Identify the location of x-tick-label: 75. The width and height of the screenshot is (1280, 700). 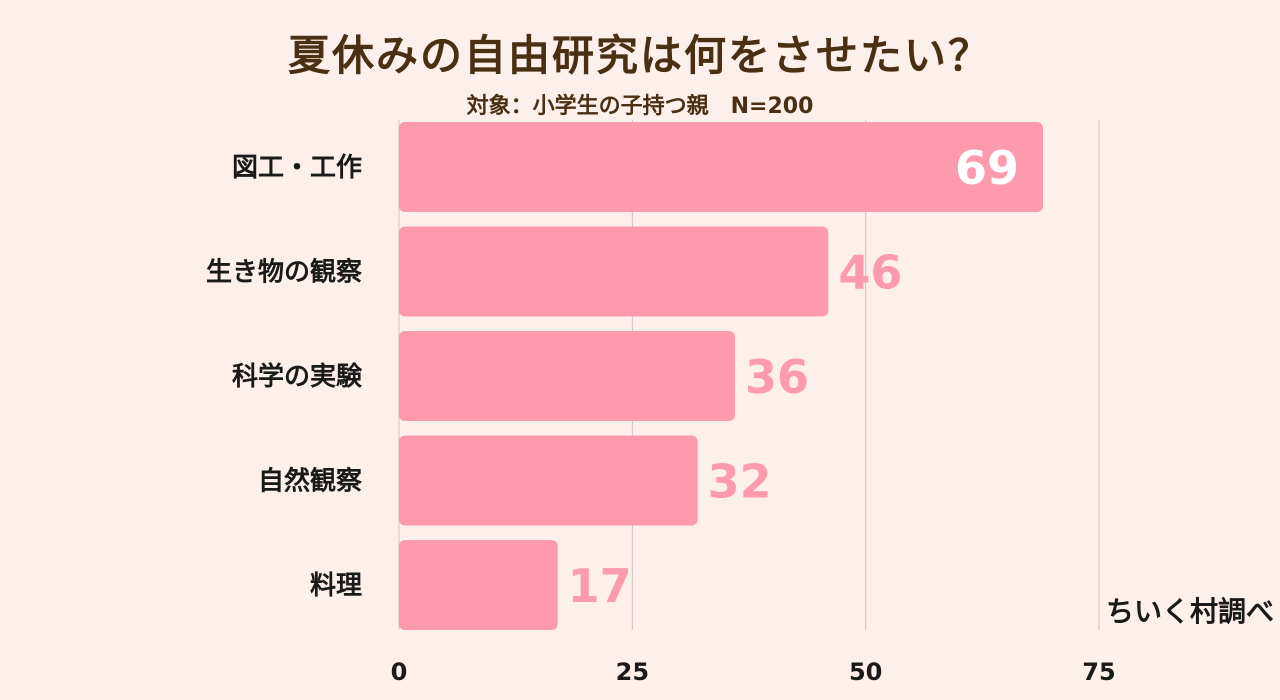
(1098, 672).